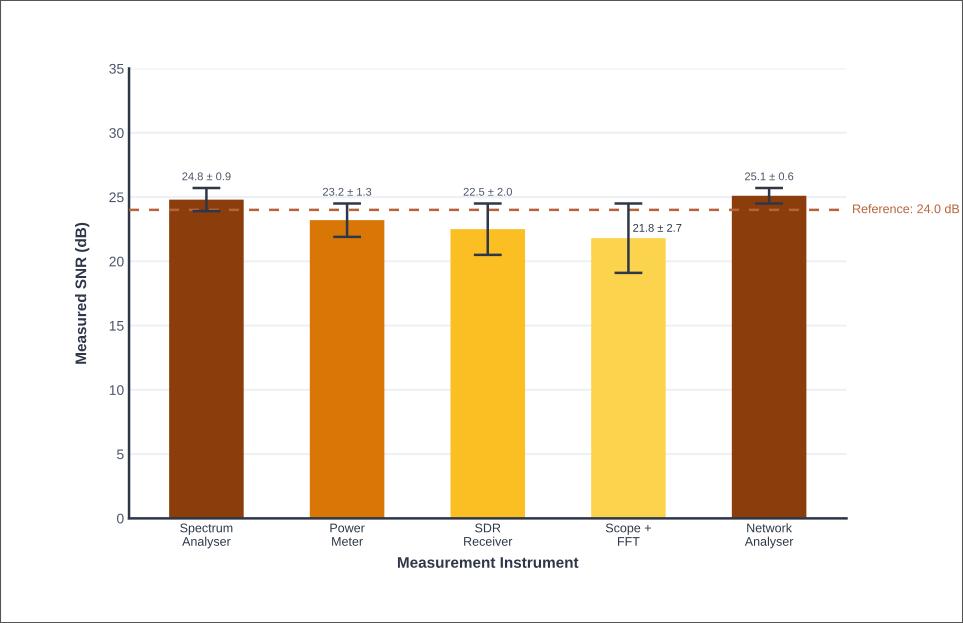  Describe the element at coordinates (116, 261) in the screenshot. I see `y-tick-label: 20` at that location.